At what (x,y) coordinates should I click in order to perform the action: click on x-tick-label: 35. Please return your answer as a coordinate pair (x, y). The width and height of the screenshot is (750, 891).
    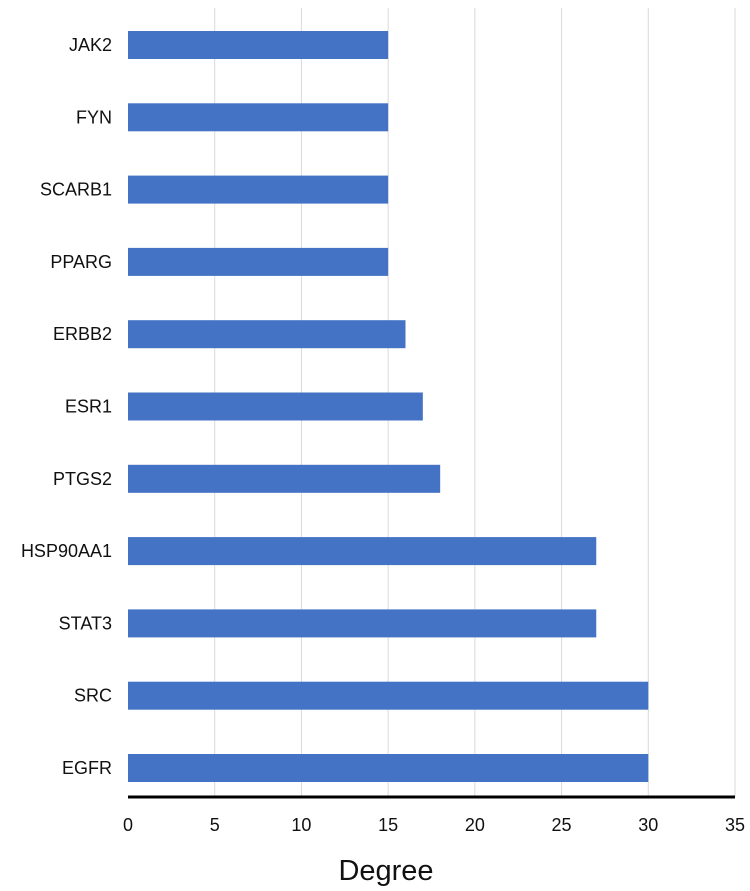
    Looking at the image, I should click on (735, 825).